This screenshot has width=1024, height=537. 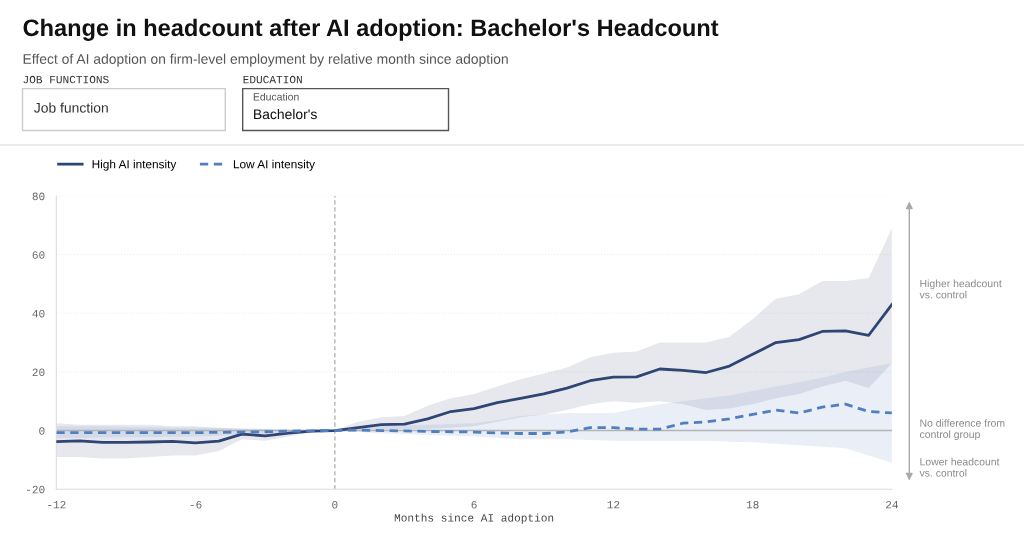 I want to click on x-tick-label: 0, so click(x=335, y=504).